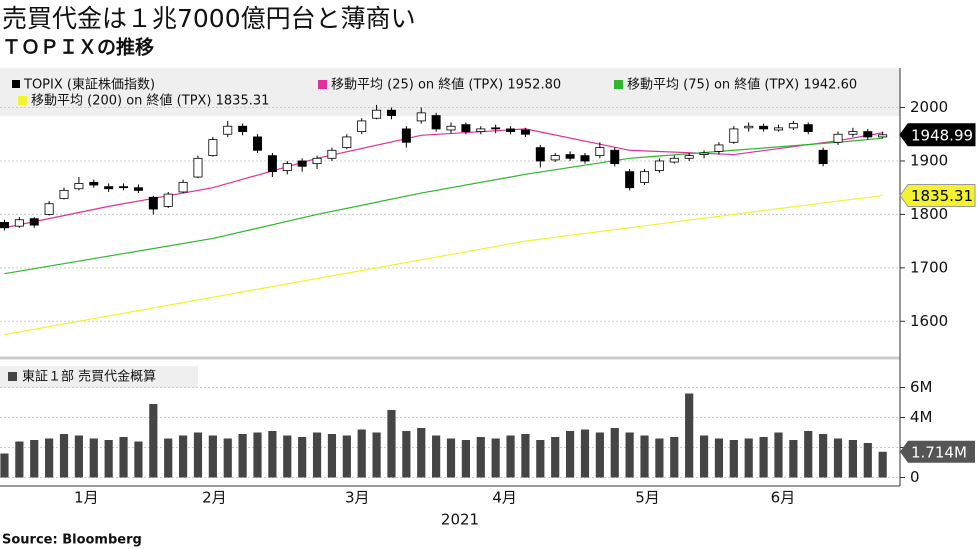 The height and width of the screenshot is (549, 977). Describe the element at coordinates (214, 498) in the screenshot. I see `x-tick-label: 2月` at that location.